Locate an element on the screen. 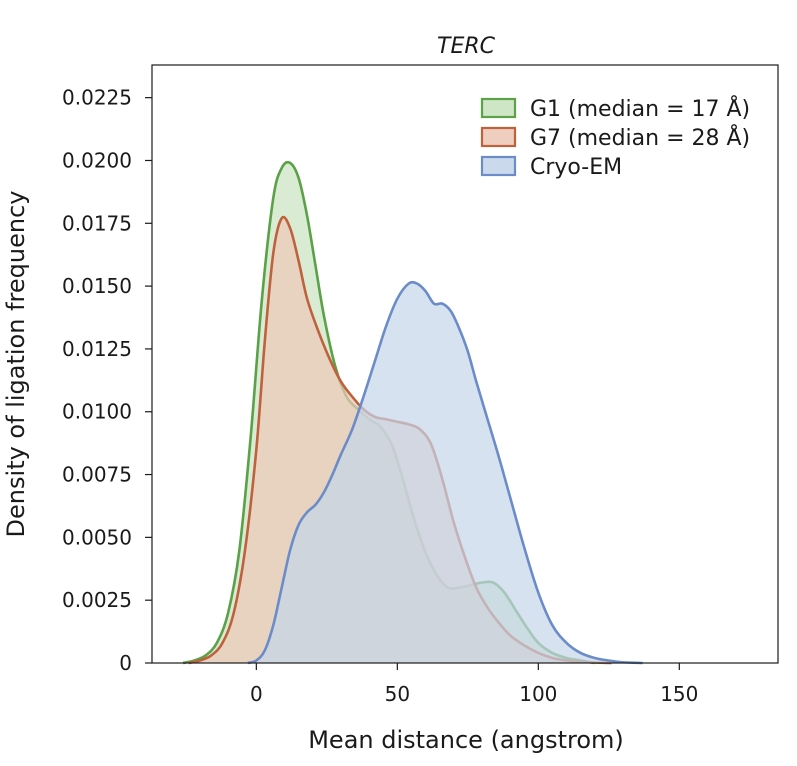 The width and height of the screenshot is (797, 766). y-tick-label: 0.0150 is located at coordinates (97, 286).